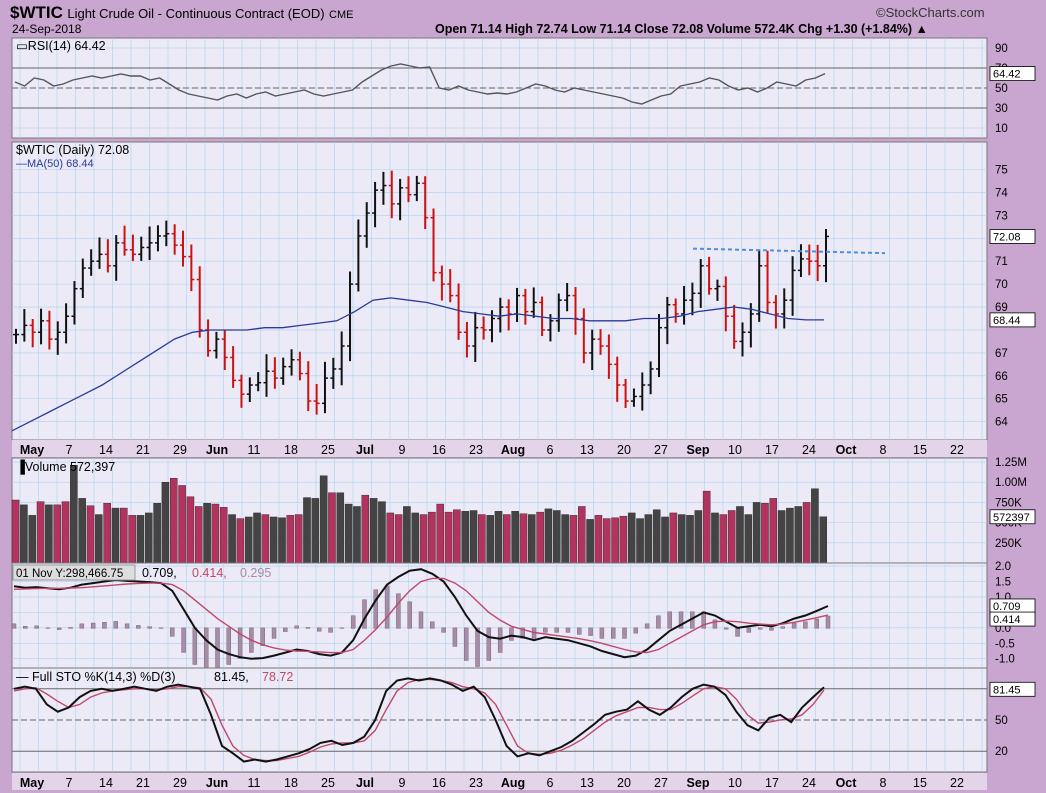 The height and width of the screenshot is (793, 1046). Describe the element at coordinates (847, 450) in the screenshot. I see `x-axis-top-tick-label: Oct` at that location.